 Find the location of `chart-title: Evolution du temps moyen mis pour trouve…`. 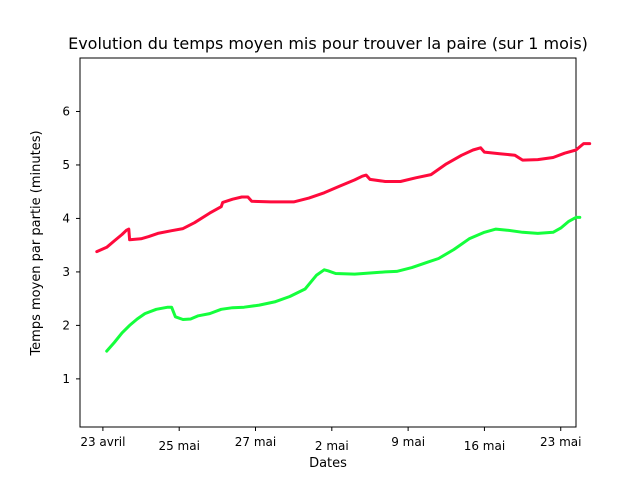

chart-title: Evolution du temps moyen mis pour trouve… is located at coordinates (328, 43).